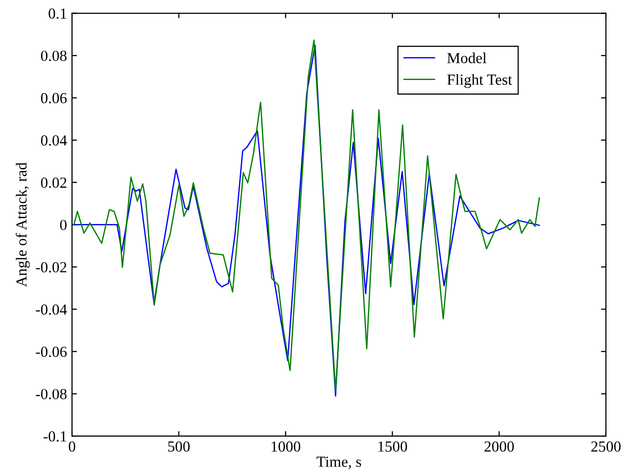  Describe the element at coordinates (54, 98) in the screenshot. I see `y-tick-label: 0.06` at that location.